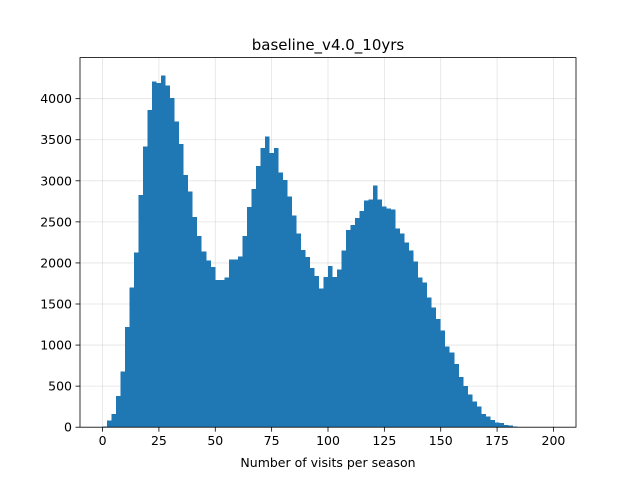 Image resolution: width=640 pixels, height=480 pixels. Describe the element at coordinates (68, 427) in the screenshot. I see `y-tick-label: 0` at that location.